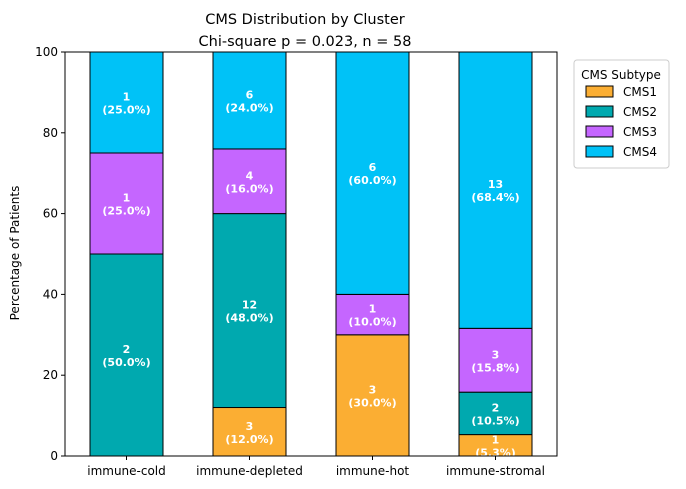  I want to click on legend-label: CMS1, so click(640, 92).